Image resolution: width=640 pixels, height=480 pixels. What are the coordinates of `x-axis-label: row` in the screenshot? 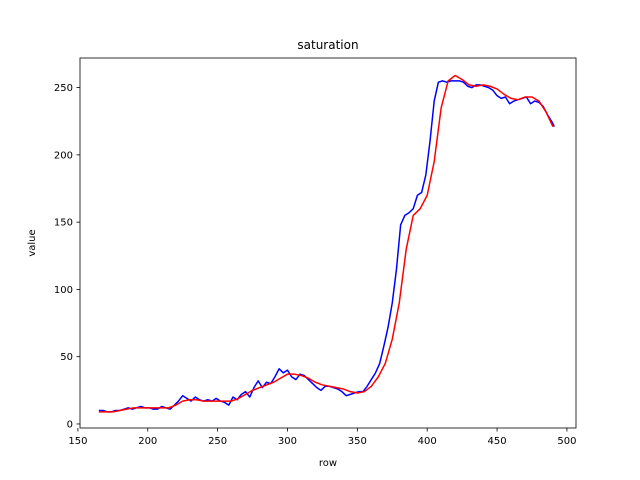 It's located at (328, 463).